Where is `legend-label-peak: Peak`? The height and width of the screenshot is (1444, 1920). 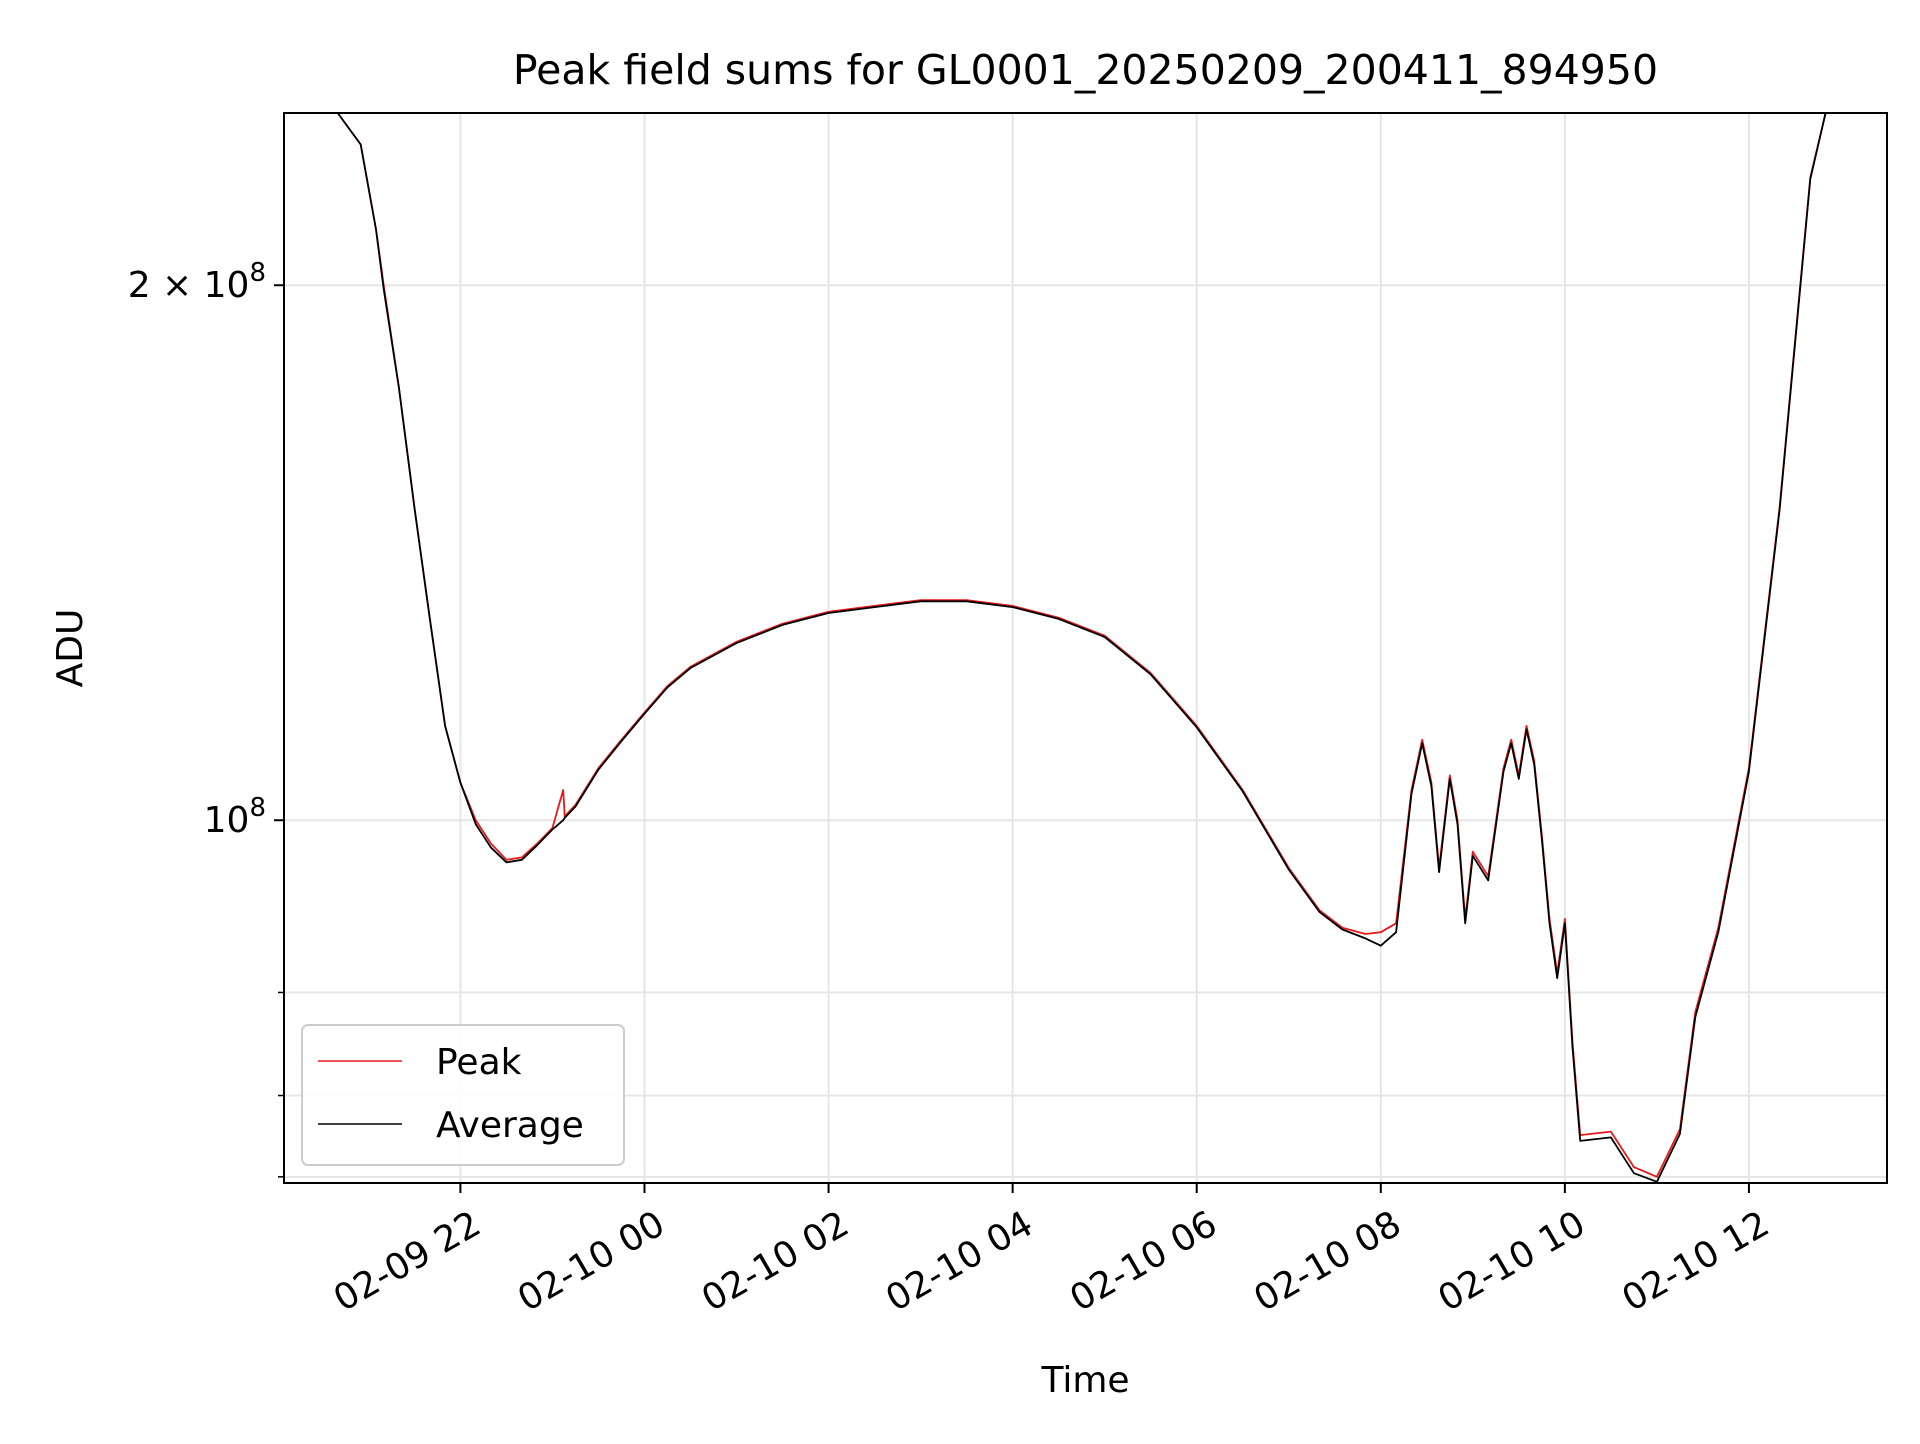
legend-label-peak: Peak is located at coordinates (479, 1062).